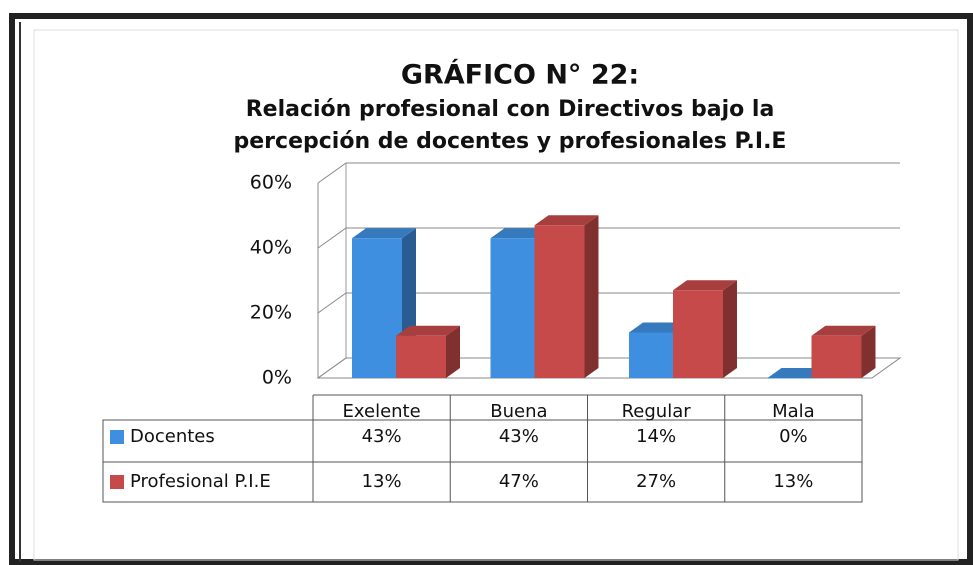 The height and width of the screenshot is (565, 973). Describe the element at coordinates (382, 411) in the screenshot. I see `x-tick-label: Exelente` at that location.